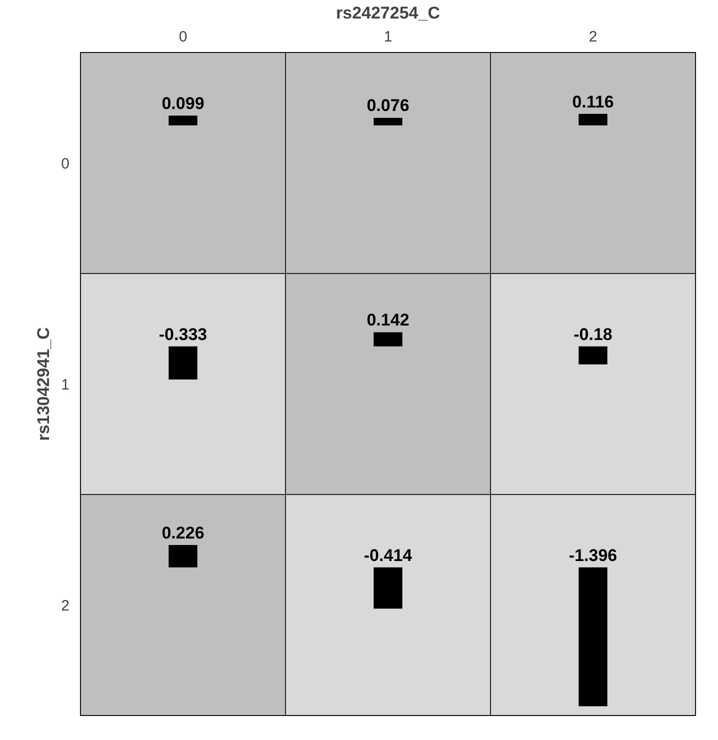  I want to click on y-tick-label: 1, so click(65, 385).